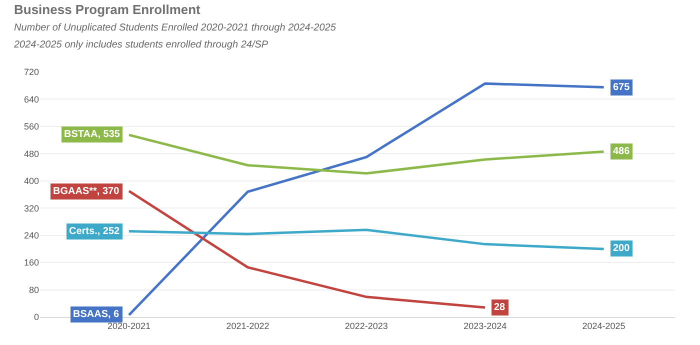 This screenshot has height=345, width=700. Describe the element at coordinates (31, 235) in the screenshot. I see `y-tick-label: 240` at that location.